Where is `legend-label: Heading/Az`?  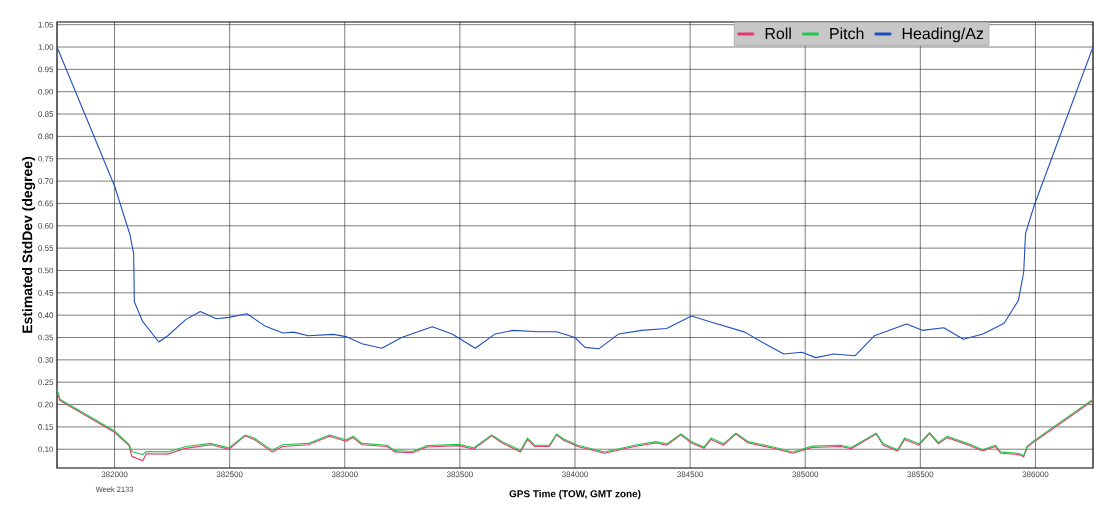 legend-label: Heading/Az is located at coordinates (943, 35).